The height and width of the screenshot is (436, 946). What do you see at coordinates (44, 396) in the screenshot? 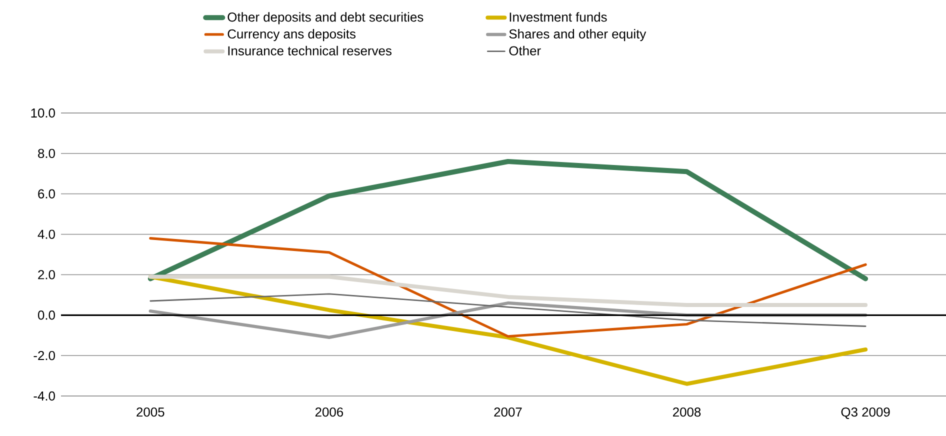
I see `y-tick-label: -4.0` at bounding box center [44, 396].